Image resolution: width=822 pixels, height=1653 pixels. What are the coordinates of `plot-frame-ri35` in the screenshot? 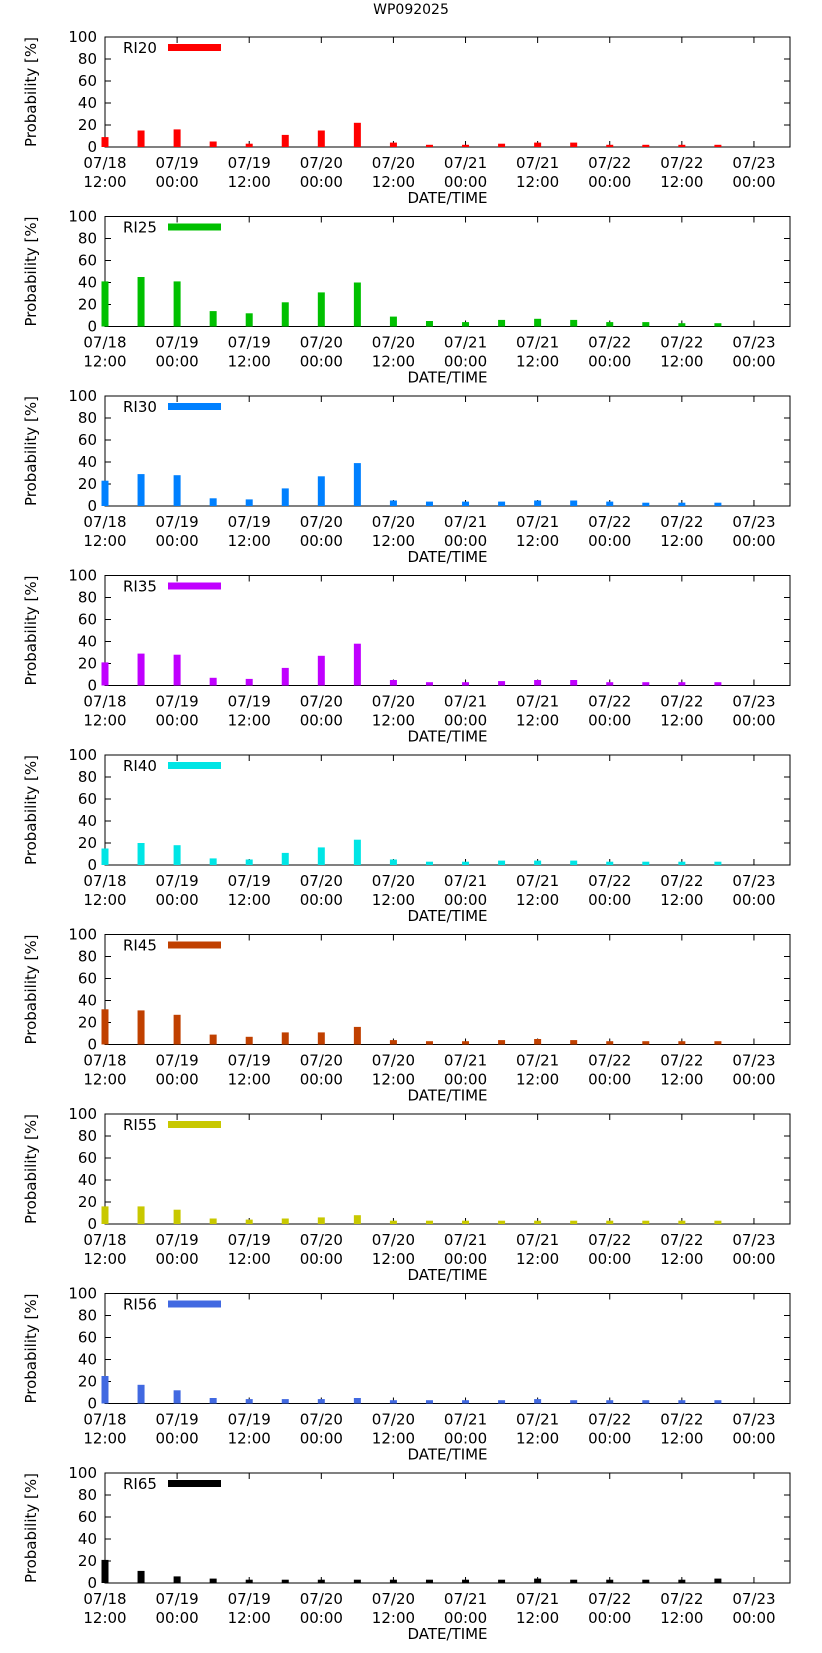 It's located at (447, 630).